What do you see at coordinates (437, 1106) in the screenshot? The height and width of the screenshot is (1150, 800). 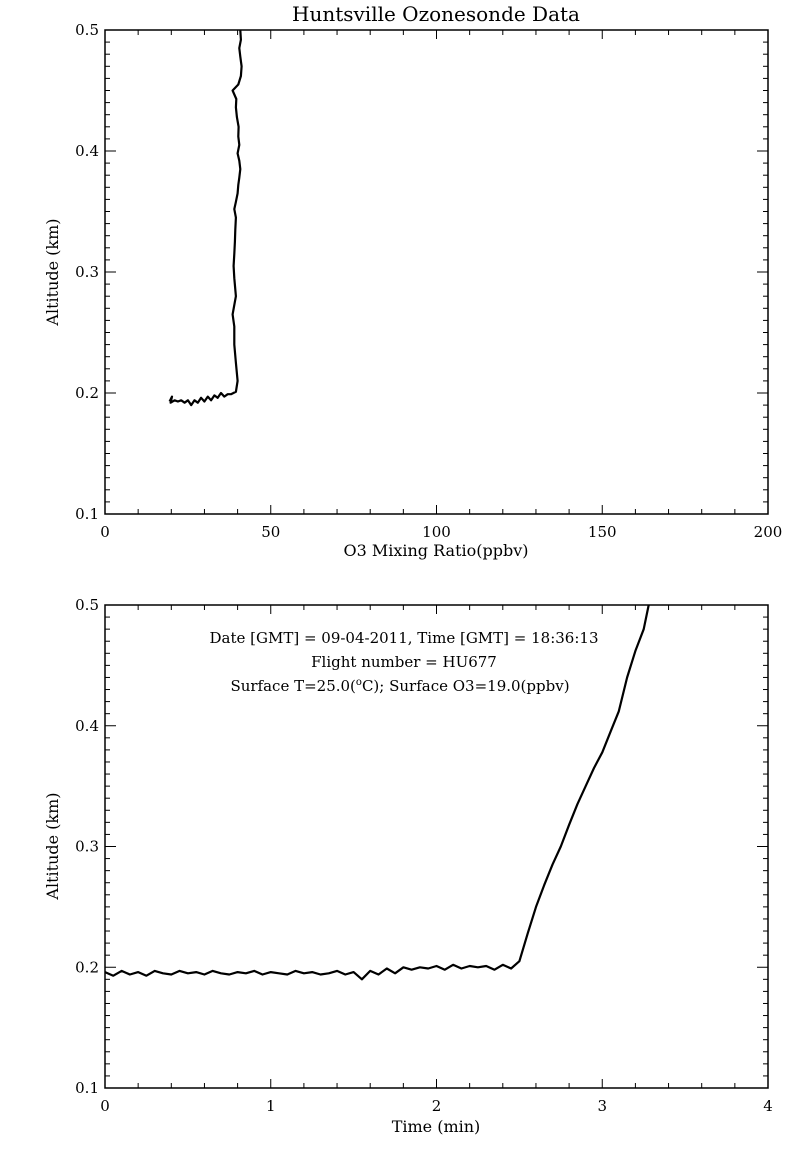 I see `x-tick-label: 2` at bounding box center [437, 1106].